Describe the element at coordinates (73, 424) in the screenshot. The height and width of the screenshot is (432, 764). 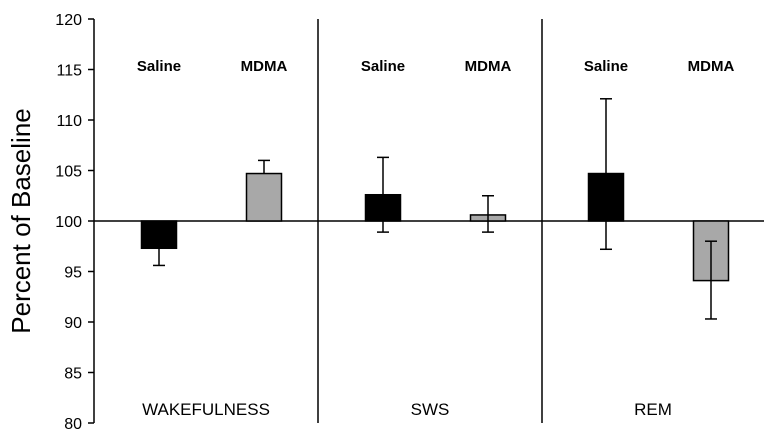
I see `y-tick-label: 80` at that location.